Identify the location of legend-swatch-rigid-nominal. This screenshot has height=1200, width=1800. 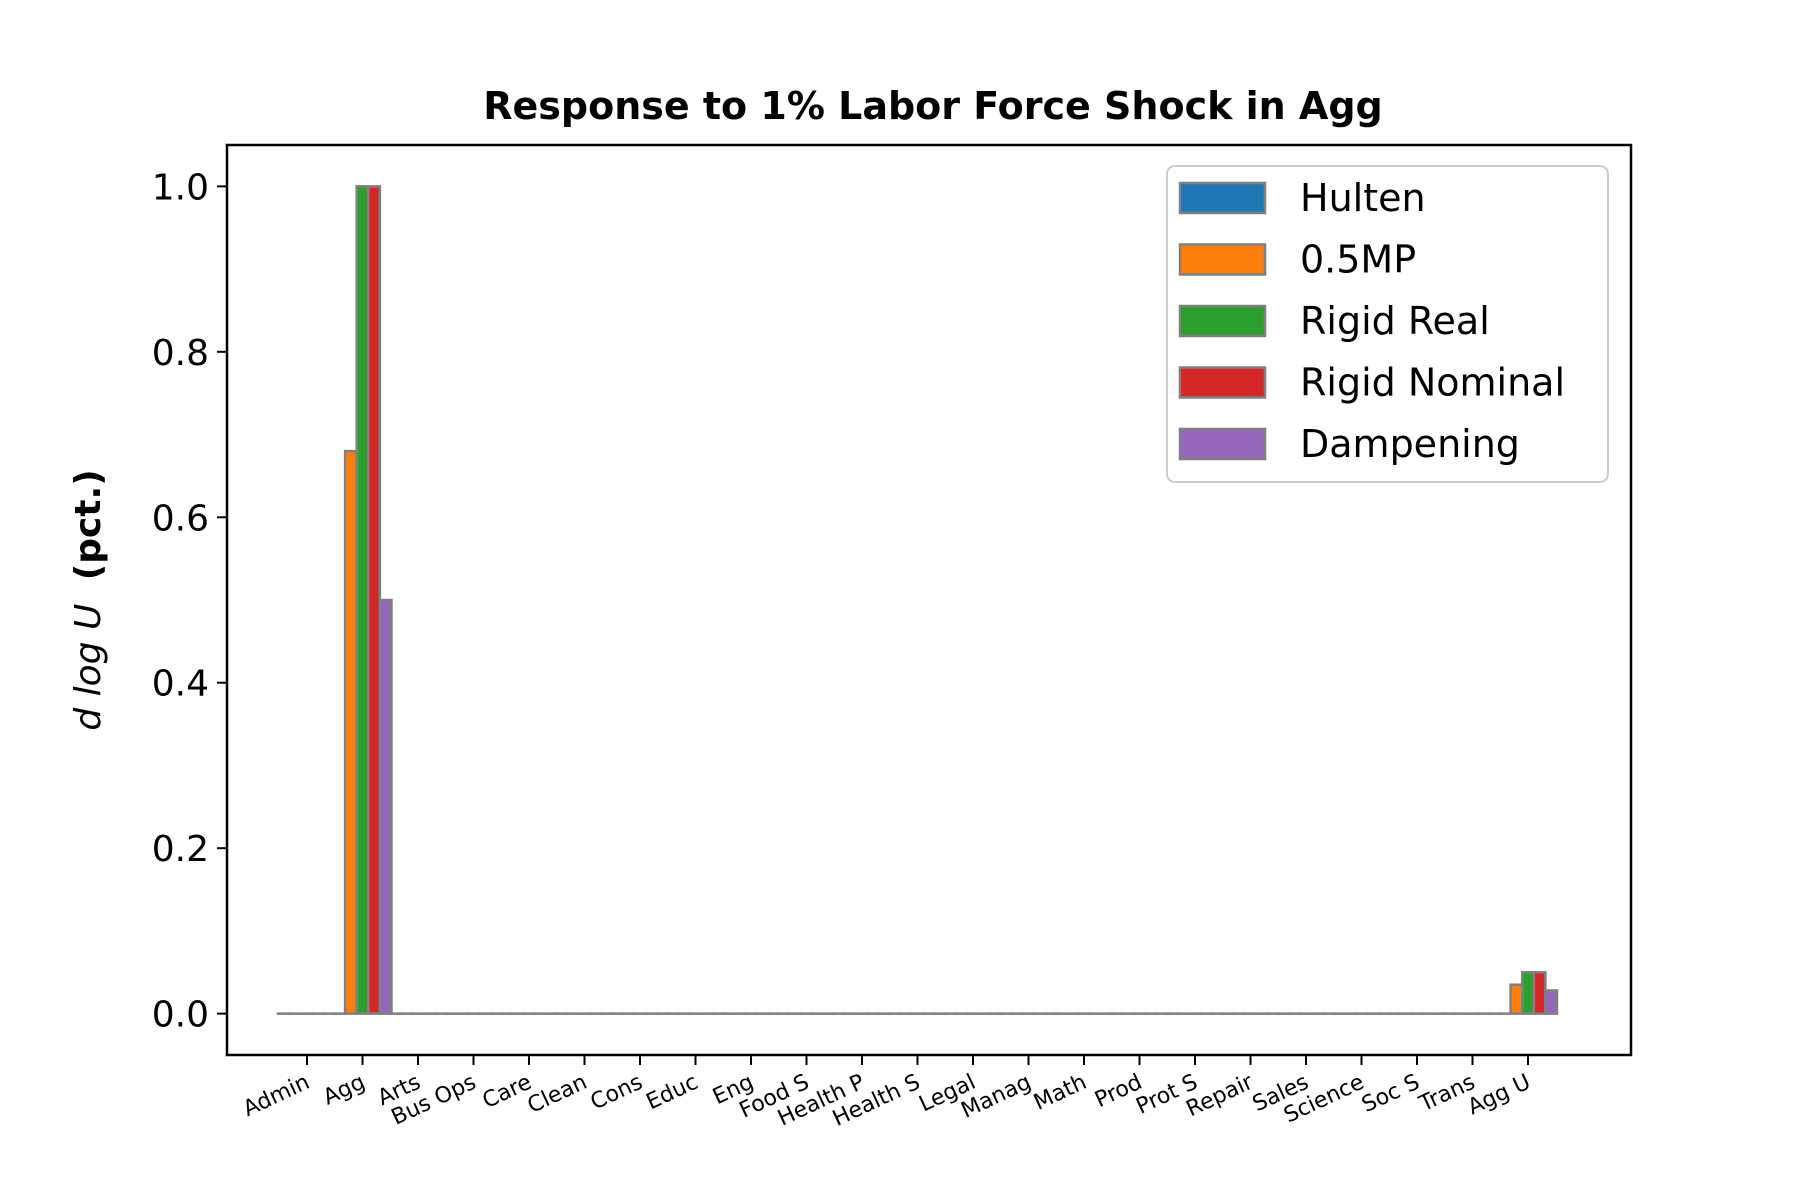
(1222, 382).